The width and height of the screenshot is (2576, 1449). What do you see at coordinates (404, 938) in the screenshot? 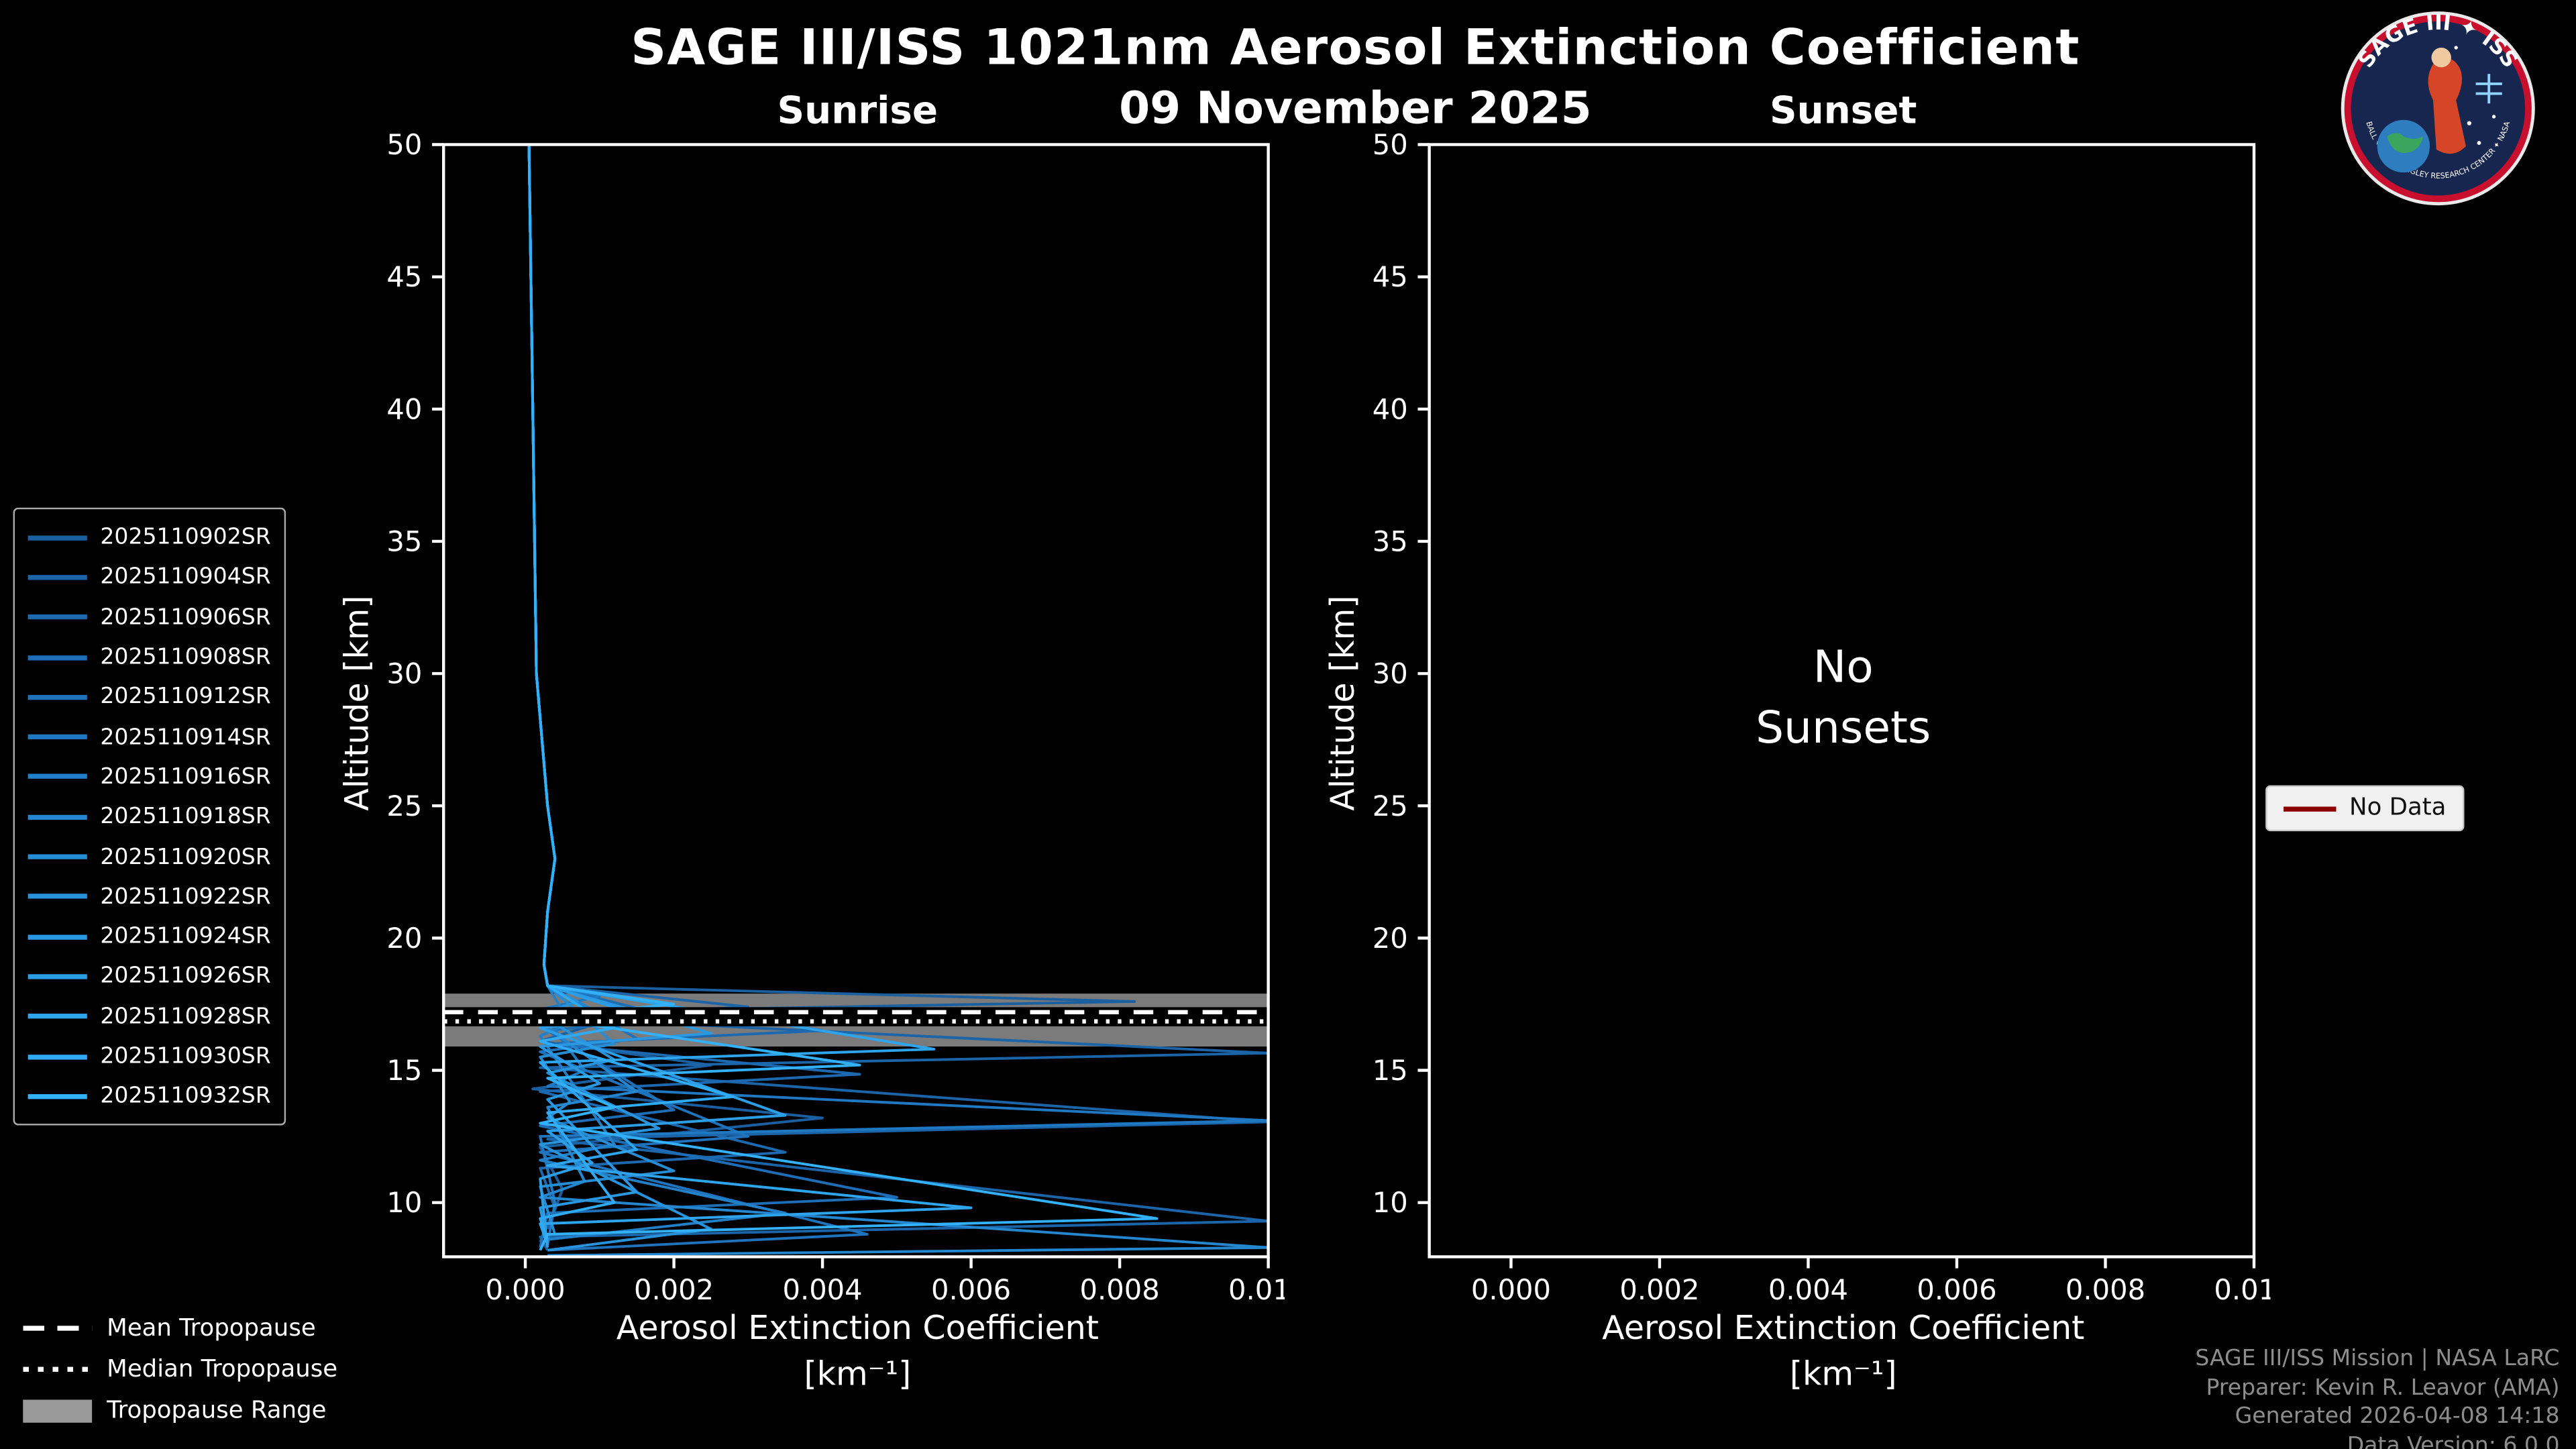
I see `y-tick-label: 20` at bounding box center [404, 938].